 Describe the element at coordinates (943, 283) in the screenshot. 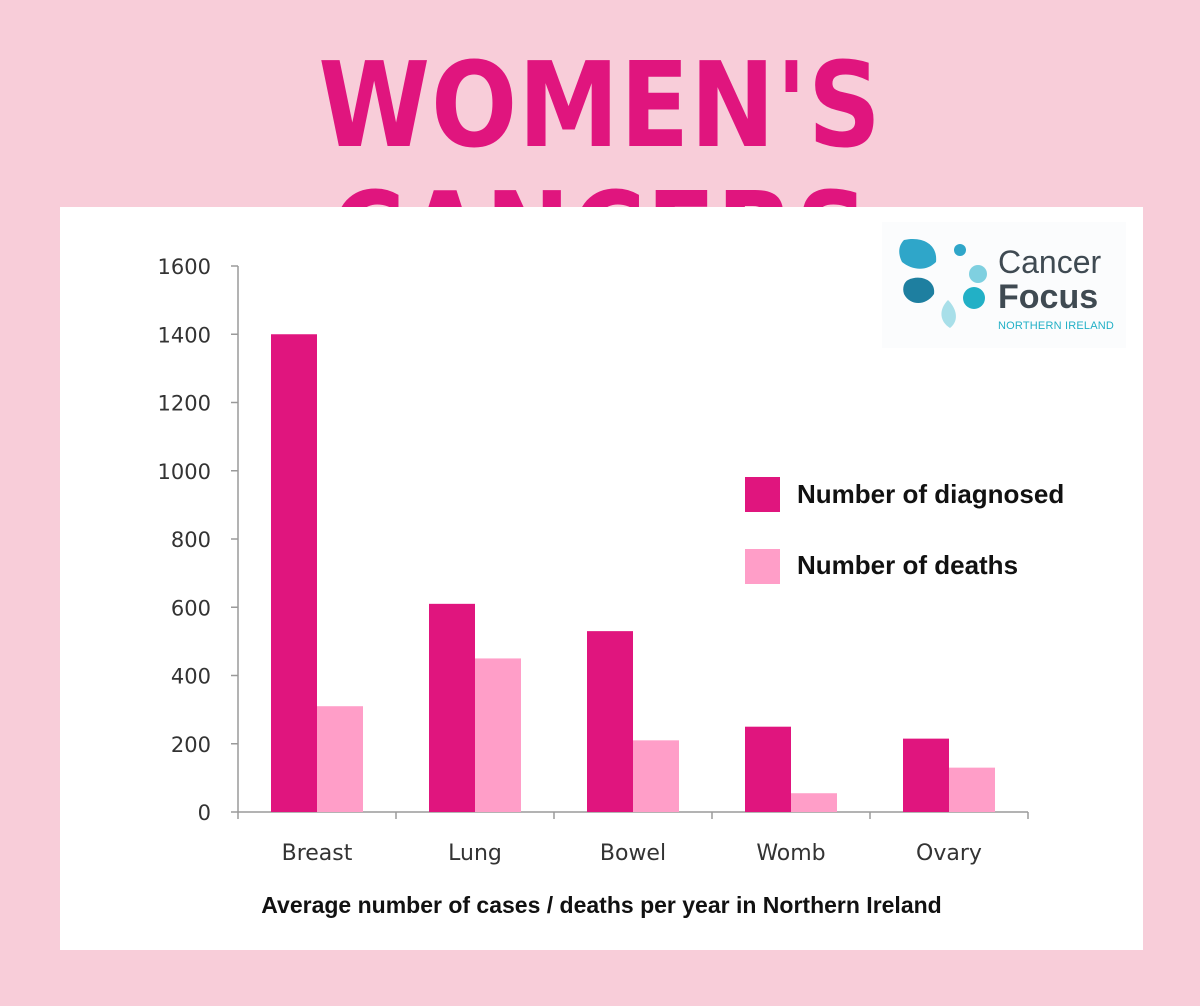

I see `butterfly-icon` at that location.